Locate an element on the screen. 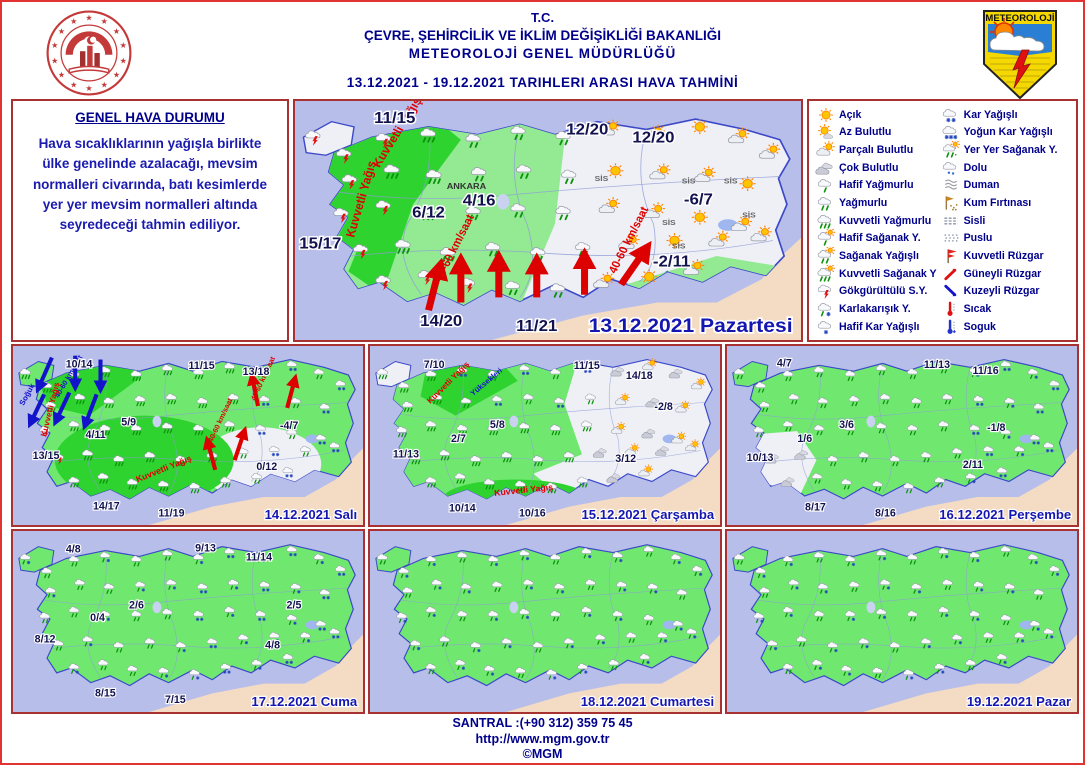  legend-item: Kuvvetli Yağmurlu is located at coordinates (877, 221).